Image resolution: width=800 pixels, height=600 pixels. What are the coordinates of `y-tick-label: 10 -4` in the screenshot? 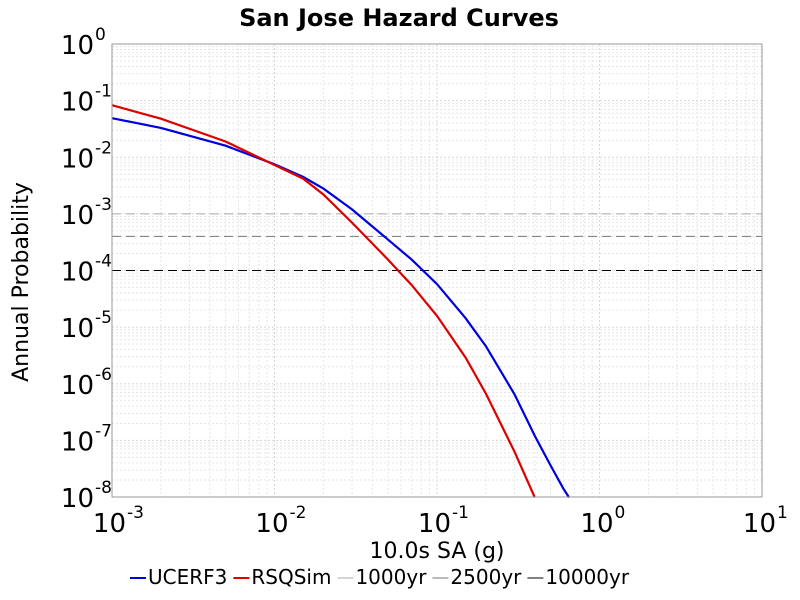 It's located at (86, 270).